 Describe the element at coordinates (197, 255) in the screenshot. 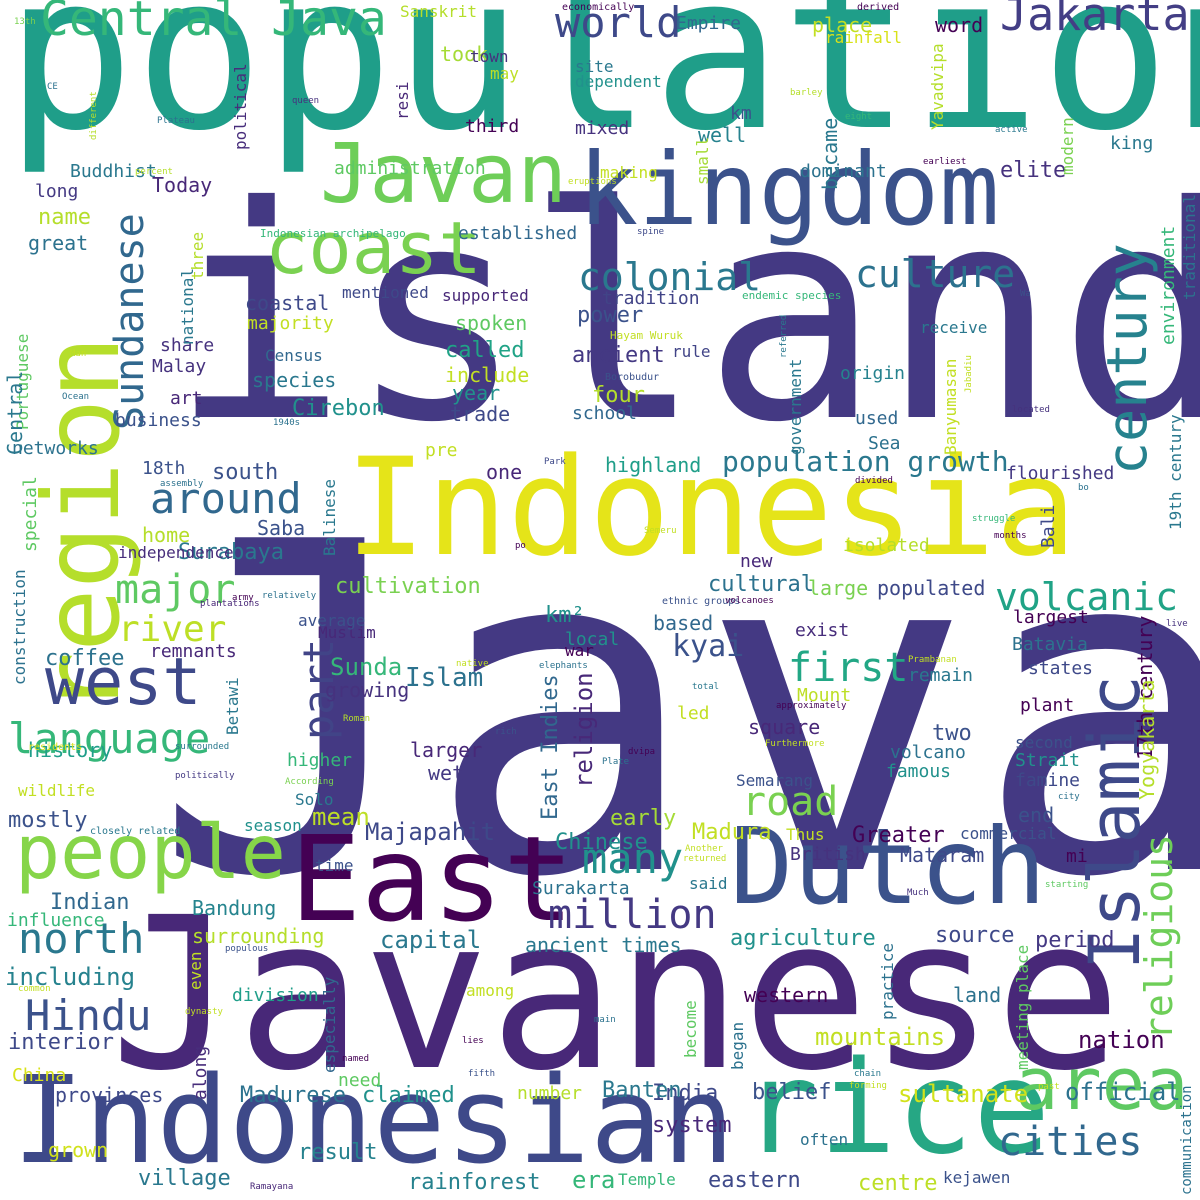

I see `word-three: three` at that location.